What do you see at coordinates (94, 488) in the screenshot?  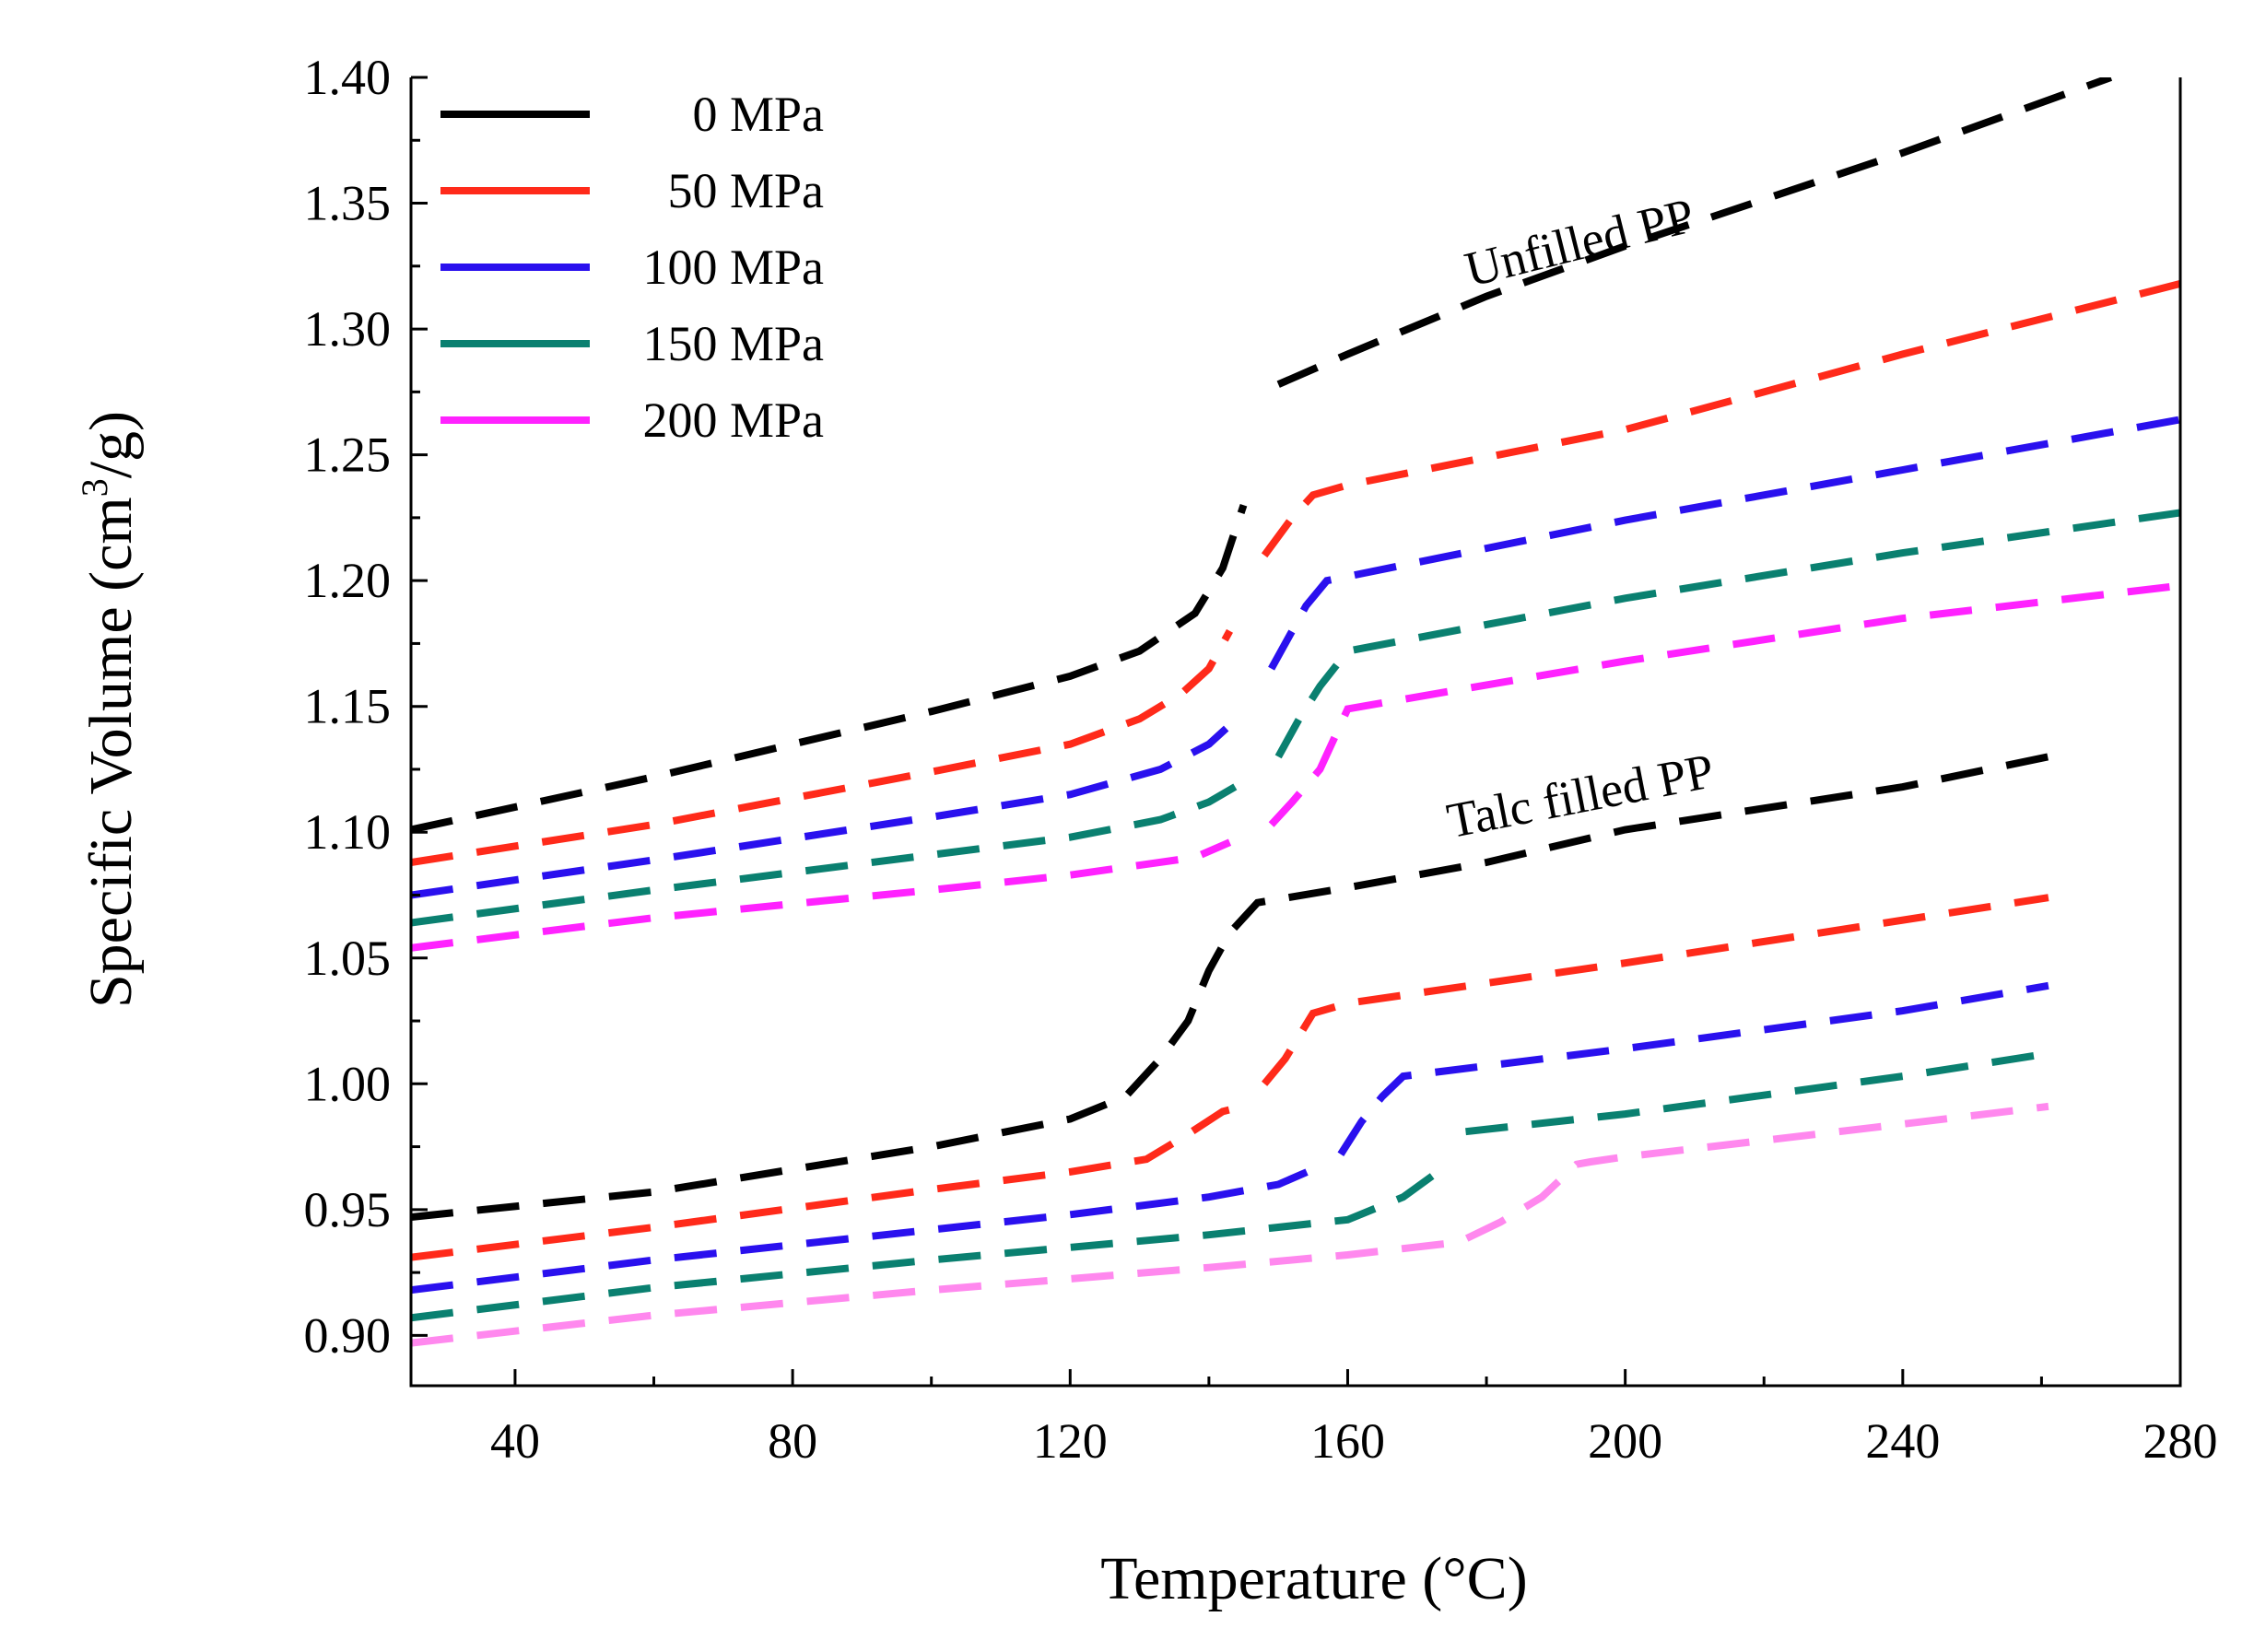 I see `y-axis-title-superscript: 3` at bounding box center [94, 488].